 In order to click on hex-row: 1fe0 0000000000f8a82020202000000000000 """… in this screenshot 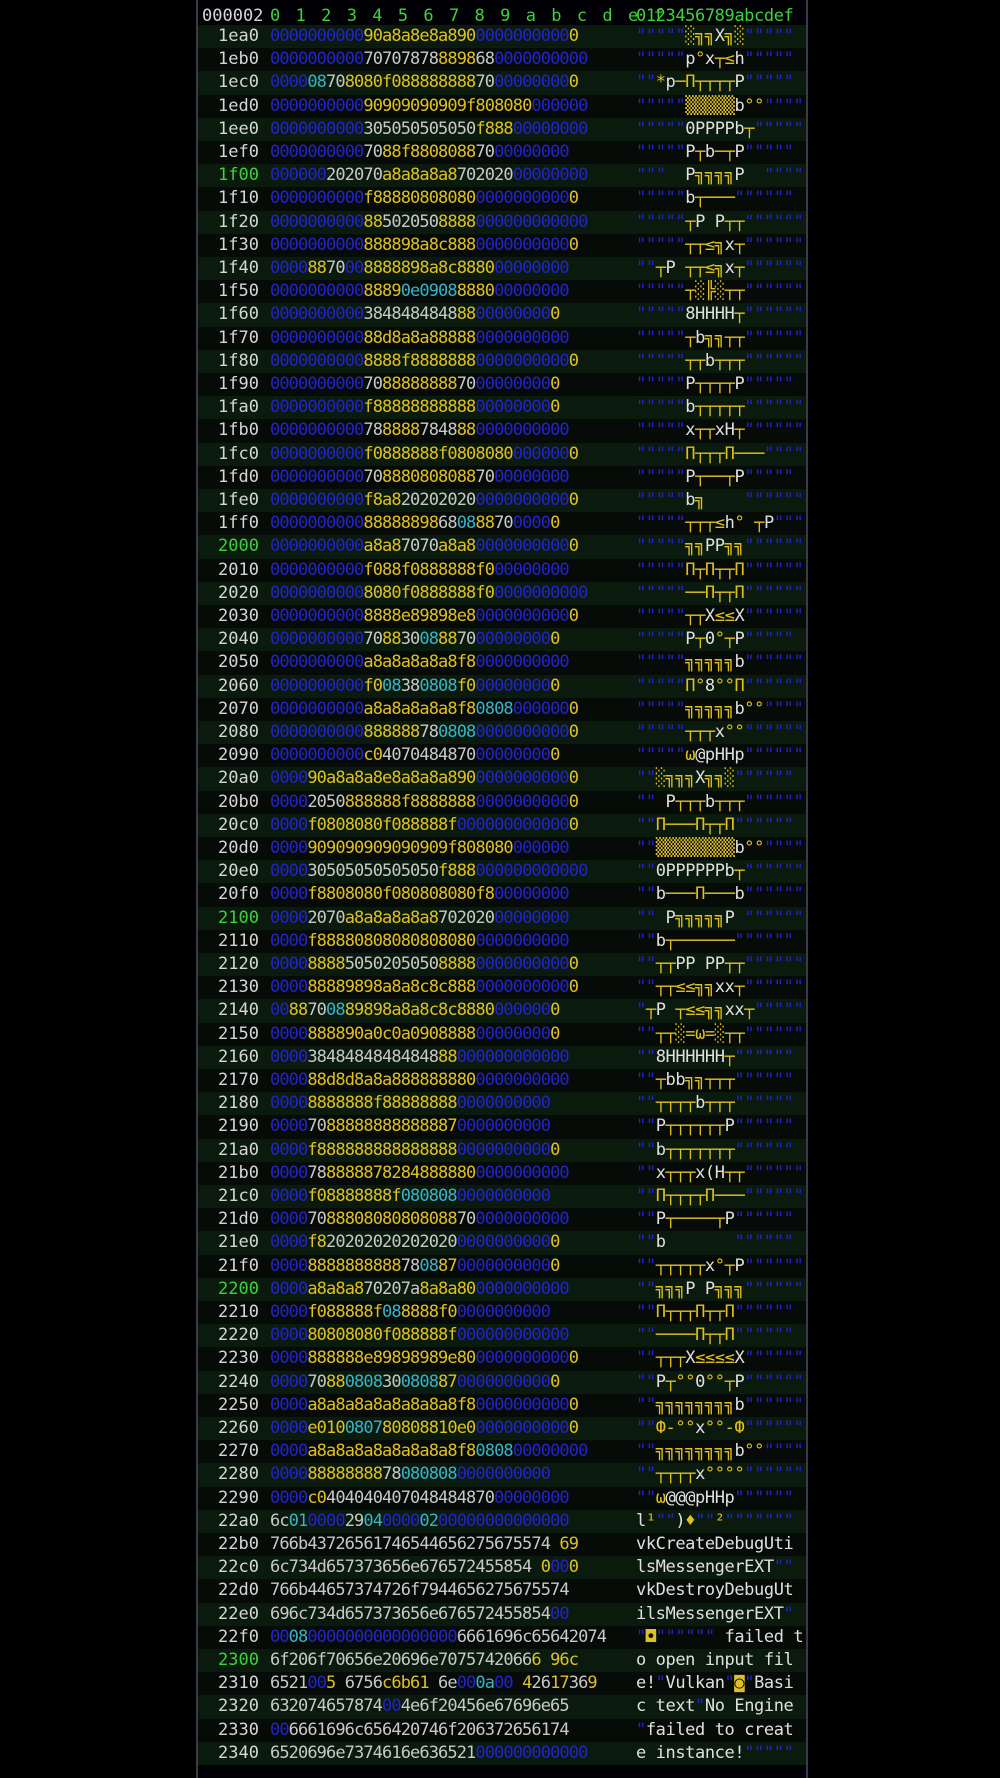, I will do `click(502, 501)`.